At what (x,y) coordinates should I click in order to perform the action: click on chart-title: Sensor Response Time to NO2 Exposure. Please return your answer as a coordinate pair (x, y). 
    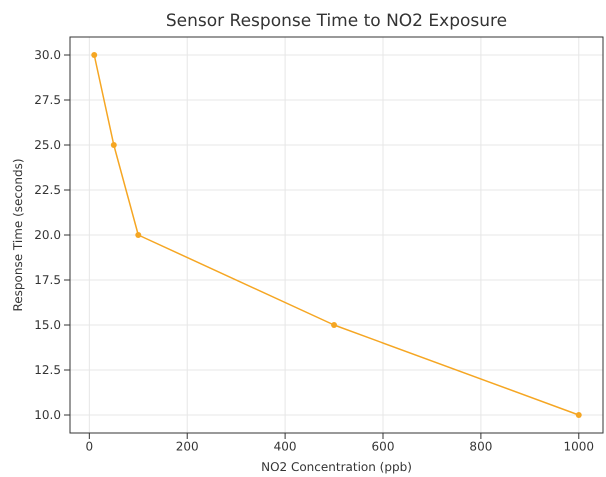
    Looking at the image, I should click on (337, 21).